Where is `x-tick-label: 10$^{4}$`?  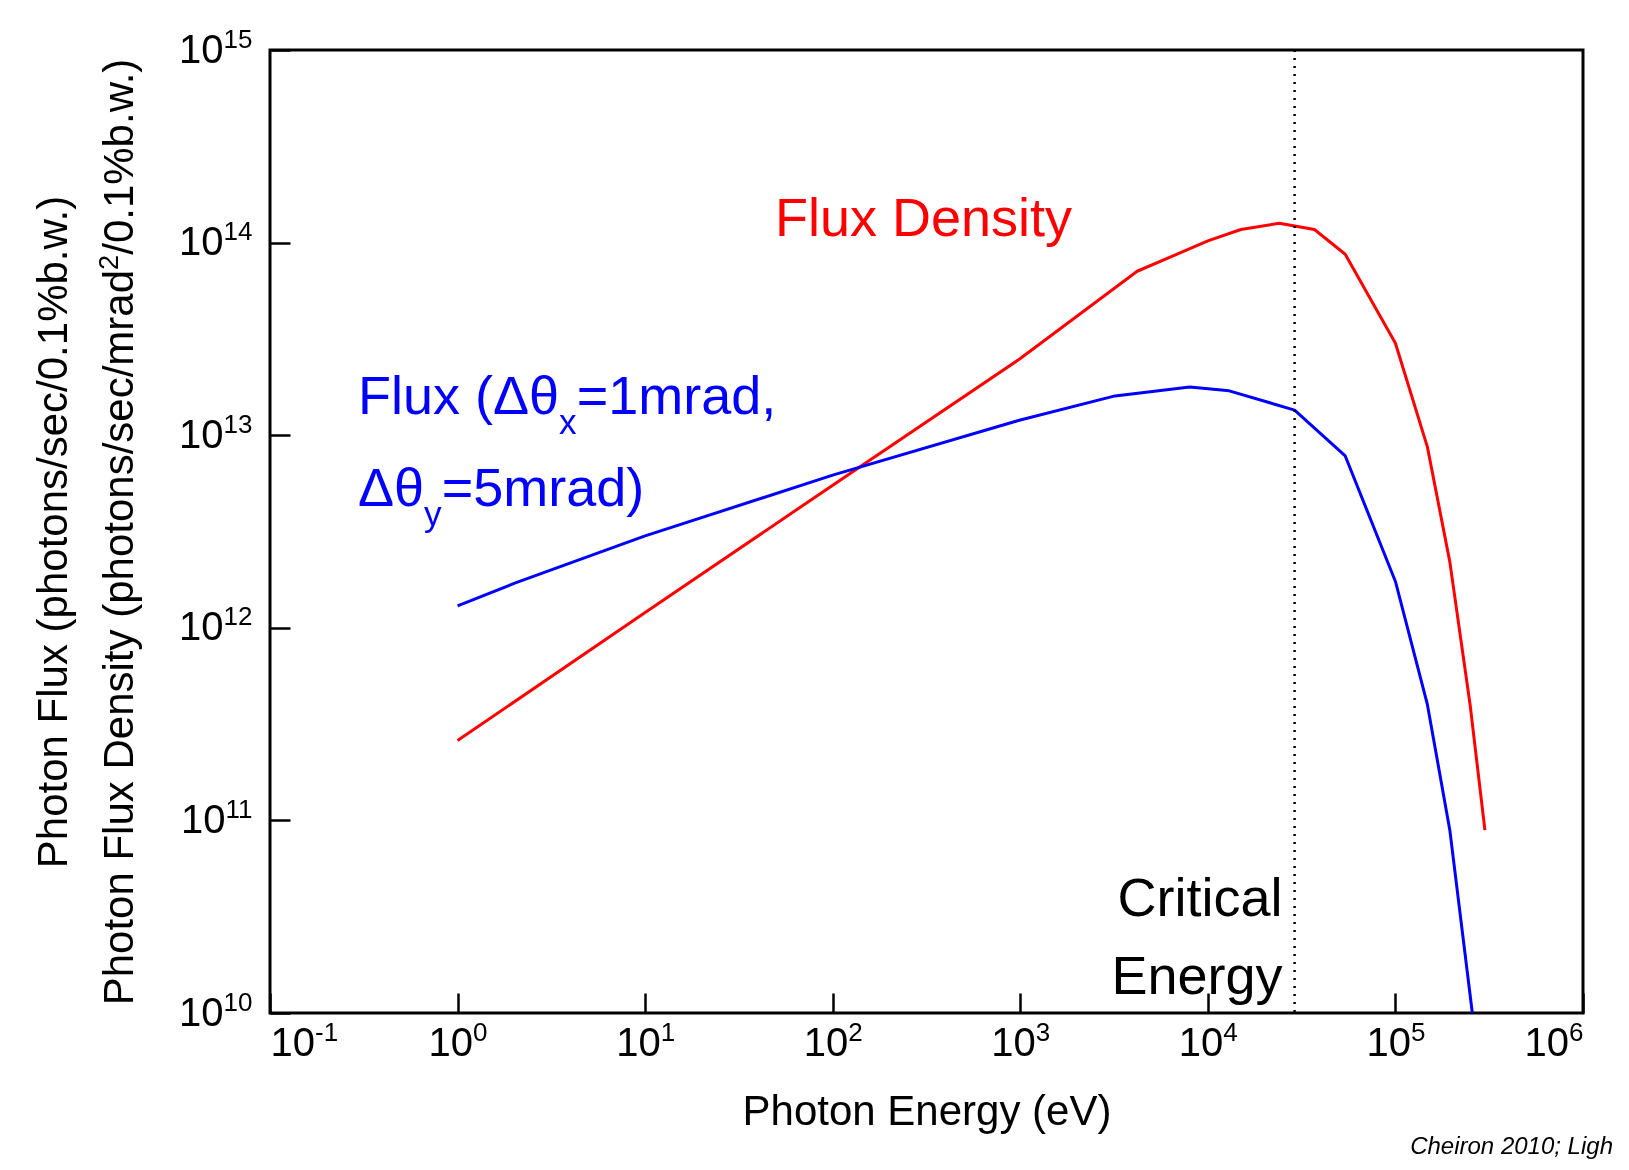 x-tick-label: 10$^{4}$ is located at coordinates (1208, 1040).